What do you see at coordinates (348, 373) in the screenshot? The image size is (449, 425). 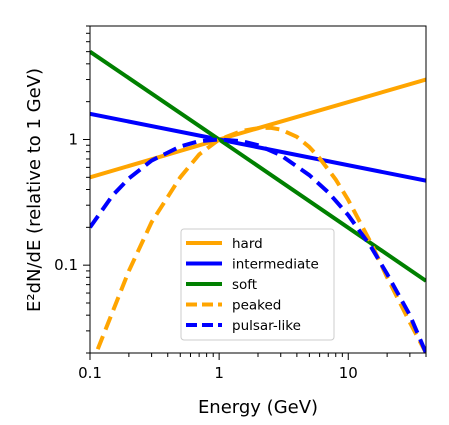 I see `x-tick-label: 10` at bounding box center [348, 373].